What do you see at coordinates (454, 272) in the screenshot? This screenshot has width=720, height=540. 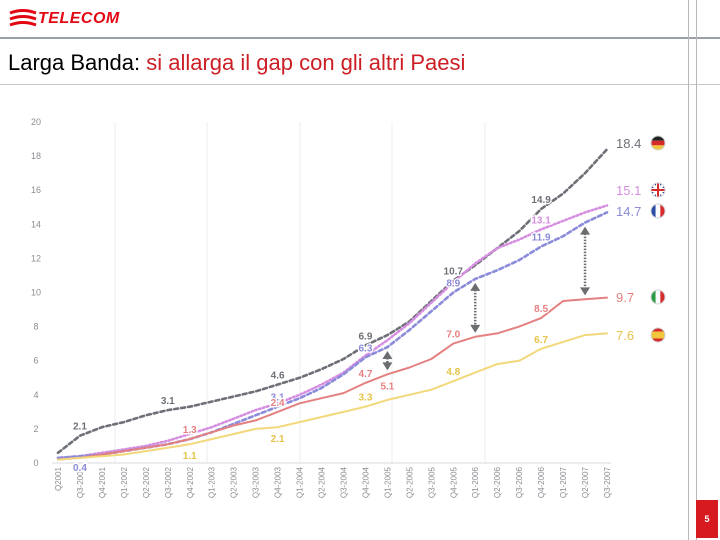 I see `data-label: 10.7` at bounding box center [454, 272].